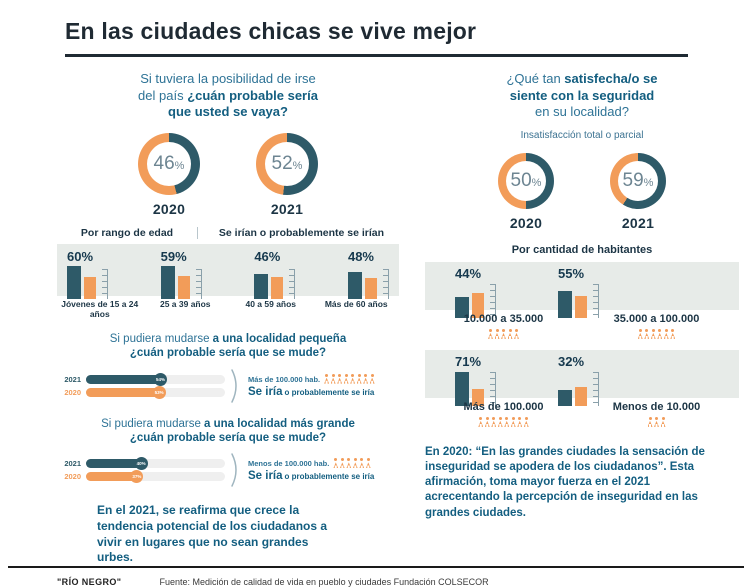  I want to click on donut-chart: 50%, so click(526, 180).